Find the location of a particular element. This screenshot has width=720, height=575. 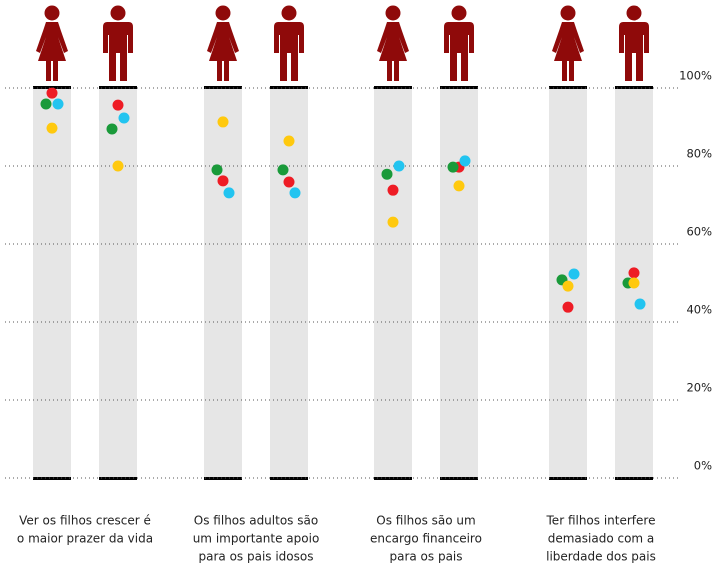

category-label: liberdade dos pais is located at coordinates (601, 557).